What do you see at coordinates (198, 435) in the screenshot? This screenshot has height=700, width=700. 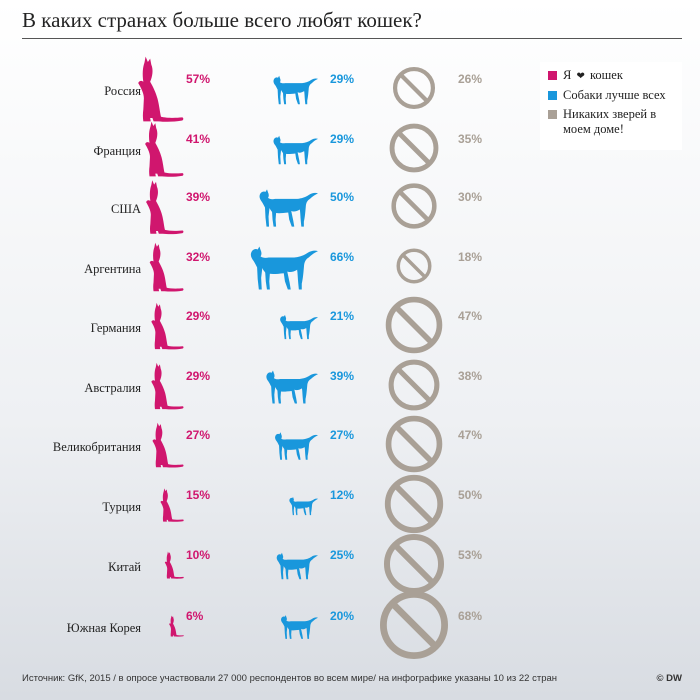 I see `cat-value: 27%` at bounding box center [198, 435].